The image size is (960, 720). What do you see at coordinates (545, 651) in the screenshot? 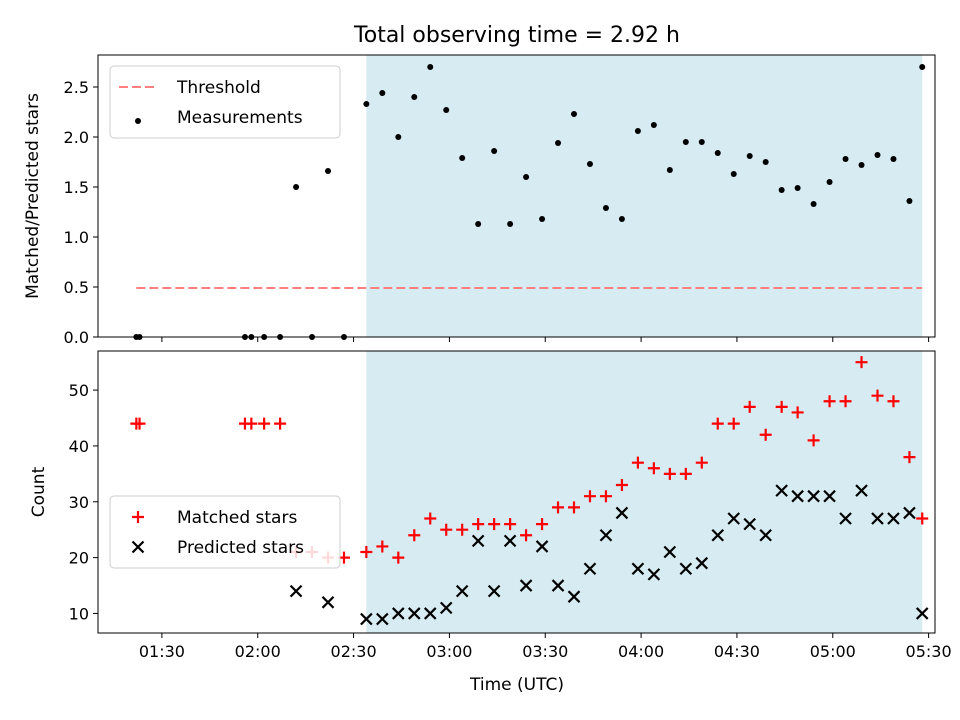
I see `x-tick-label: 03:30` at bounding box center [545, 651].